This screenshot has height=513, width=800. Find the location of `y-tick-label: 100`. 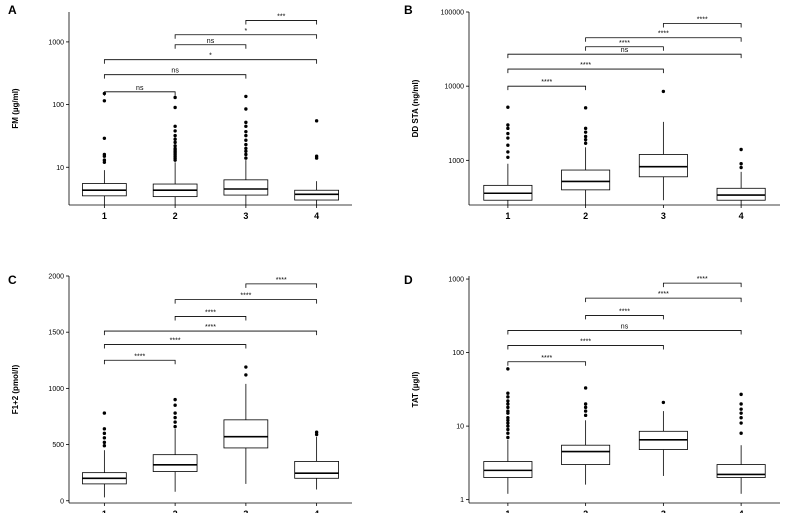

y-tick-label: 100 is located at coordinates (58, 105).